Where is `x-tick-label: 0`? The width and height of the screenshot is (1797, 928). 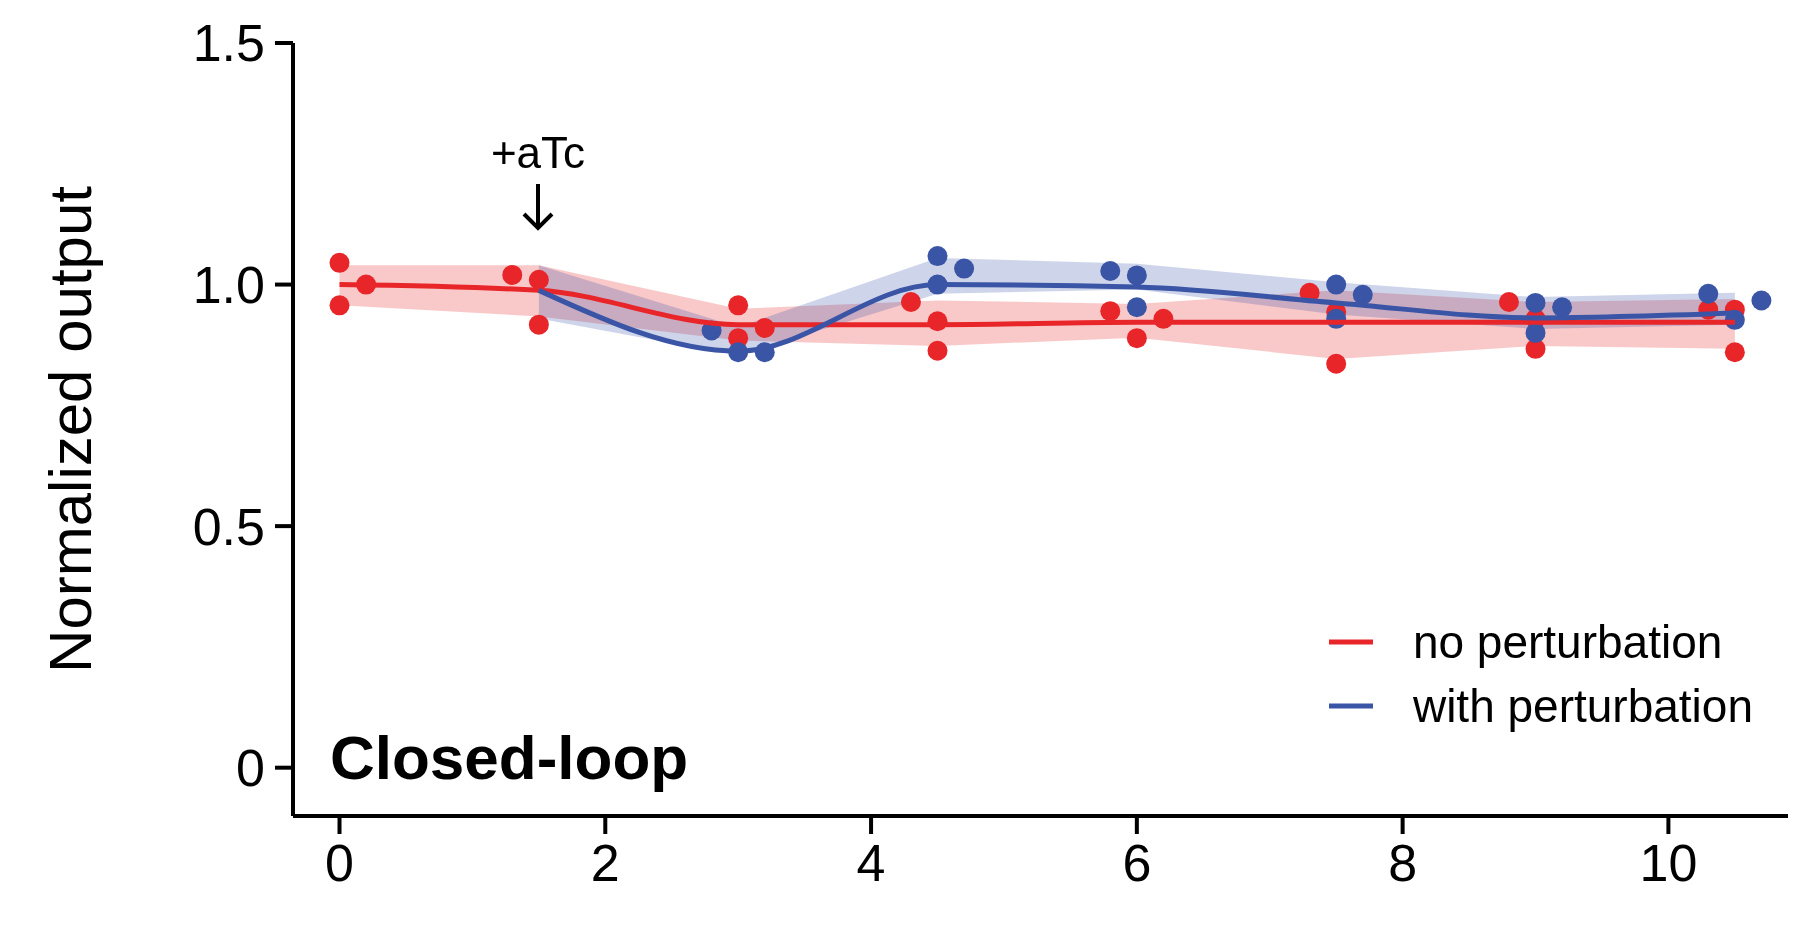 x-tick-label: 0 is located at coordinates (339, 862).